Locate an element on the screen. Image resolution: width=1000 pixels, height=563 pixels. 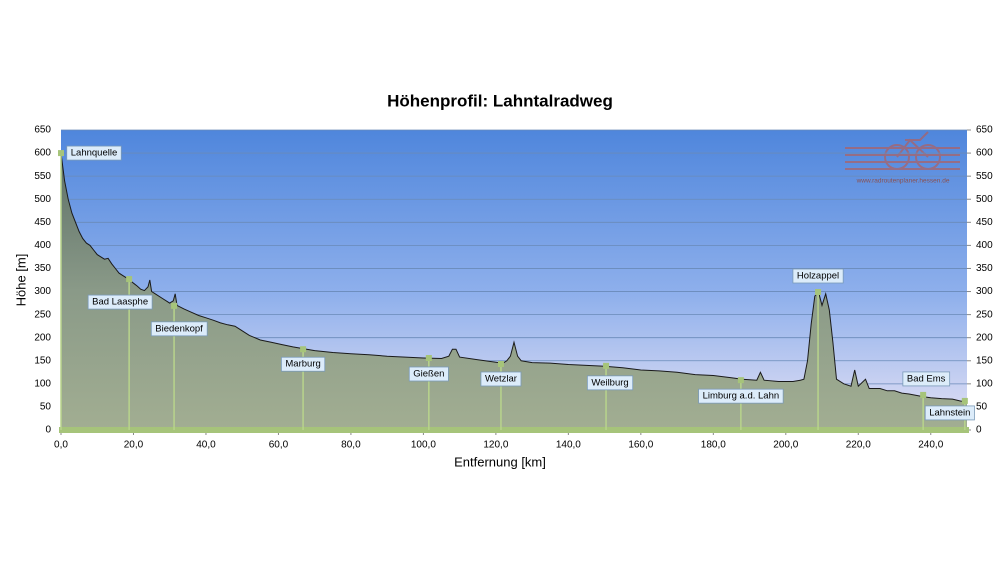
y2-tick-label: 400 is located at coordinates (984, 245).